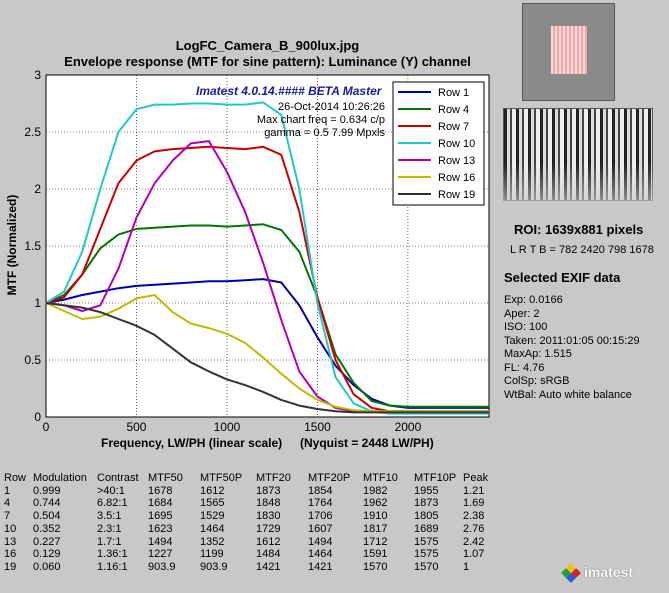 The width and height of the screenshot is (669, 593). Describe the element at coordinates (476, 478) in the screenshot. I see `col-header: Peak` at that location.